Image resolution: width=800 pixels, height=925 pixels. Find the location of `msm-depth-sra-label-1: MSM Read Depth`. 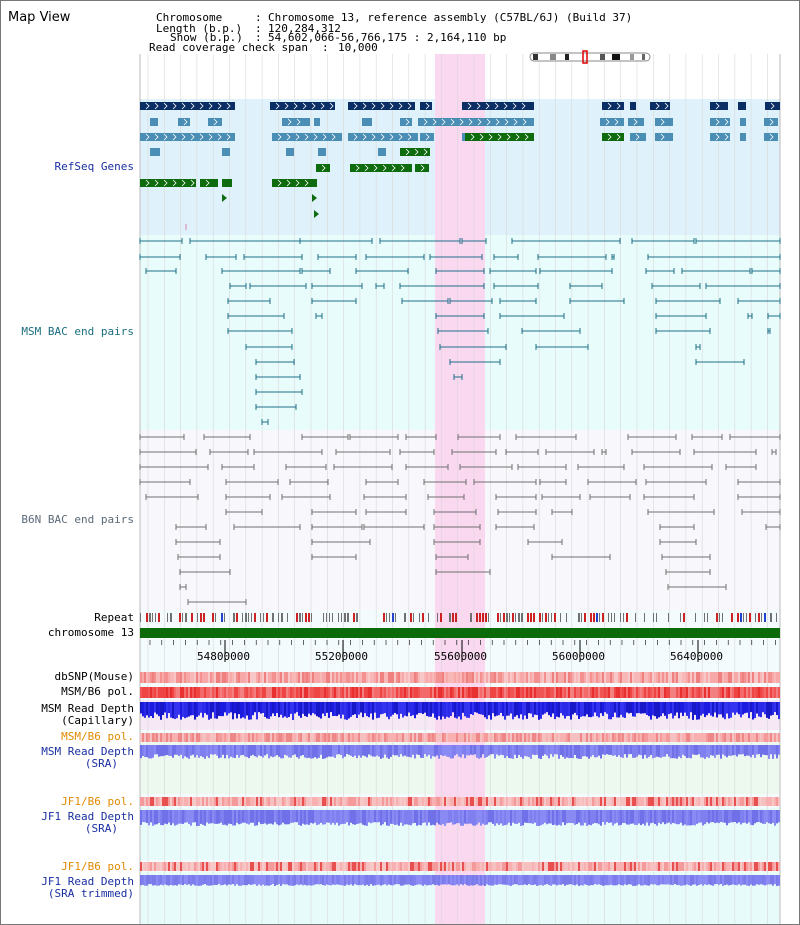

msm-depth-sra-label-1: MSM Read Depth is located at coordinates (87, 751).